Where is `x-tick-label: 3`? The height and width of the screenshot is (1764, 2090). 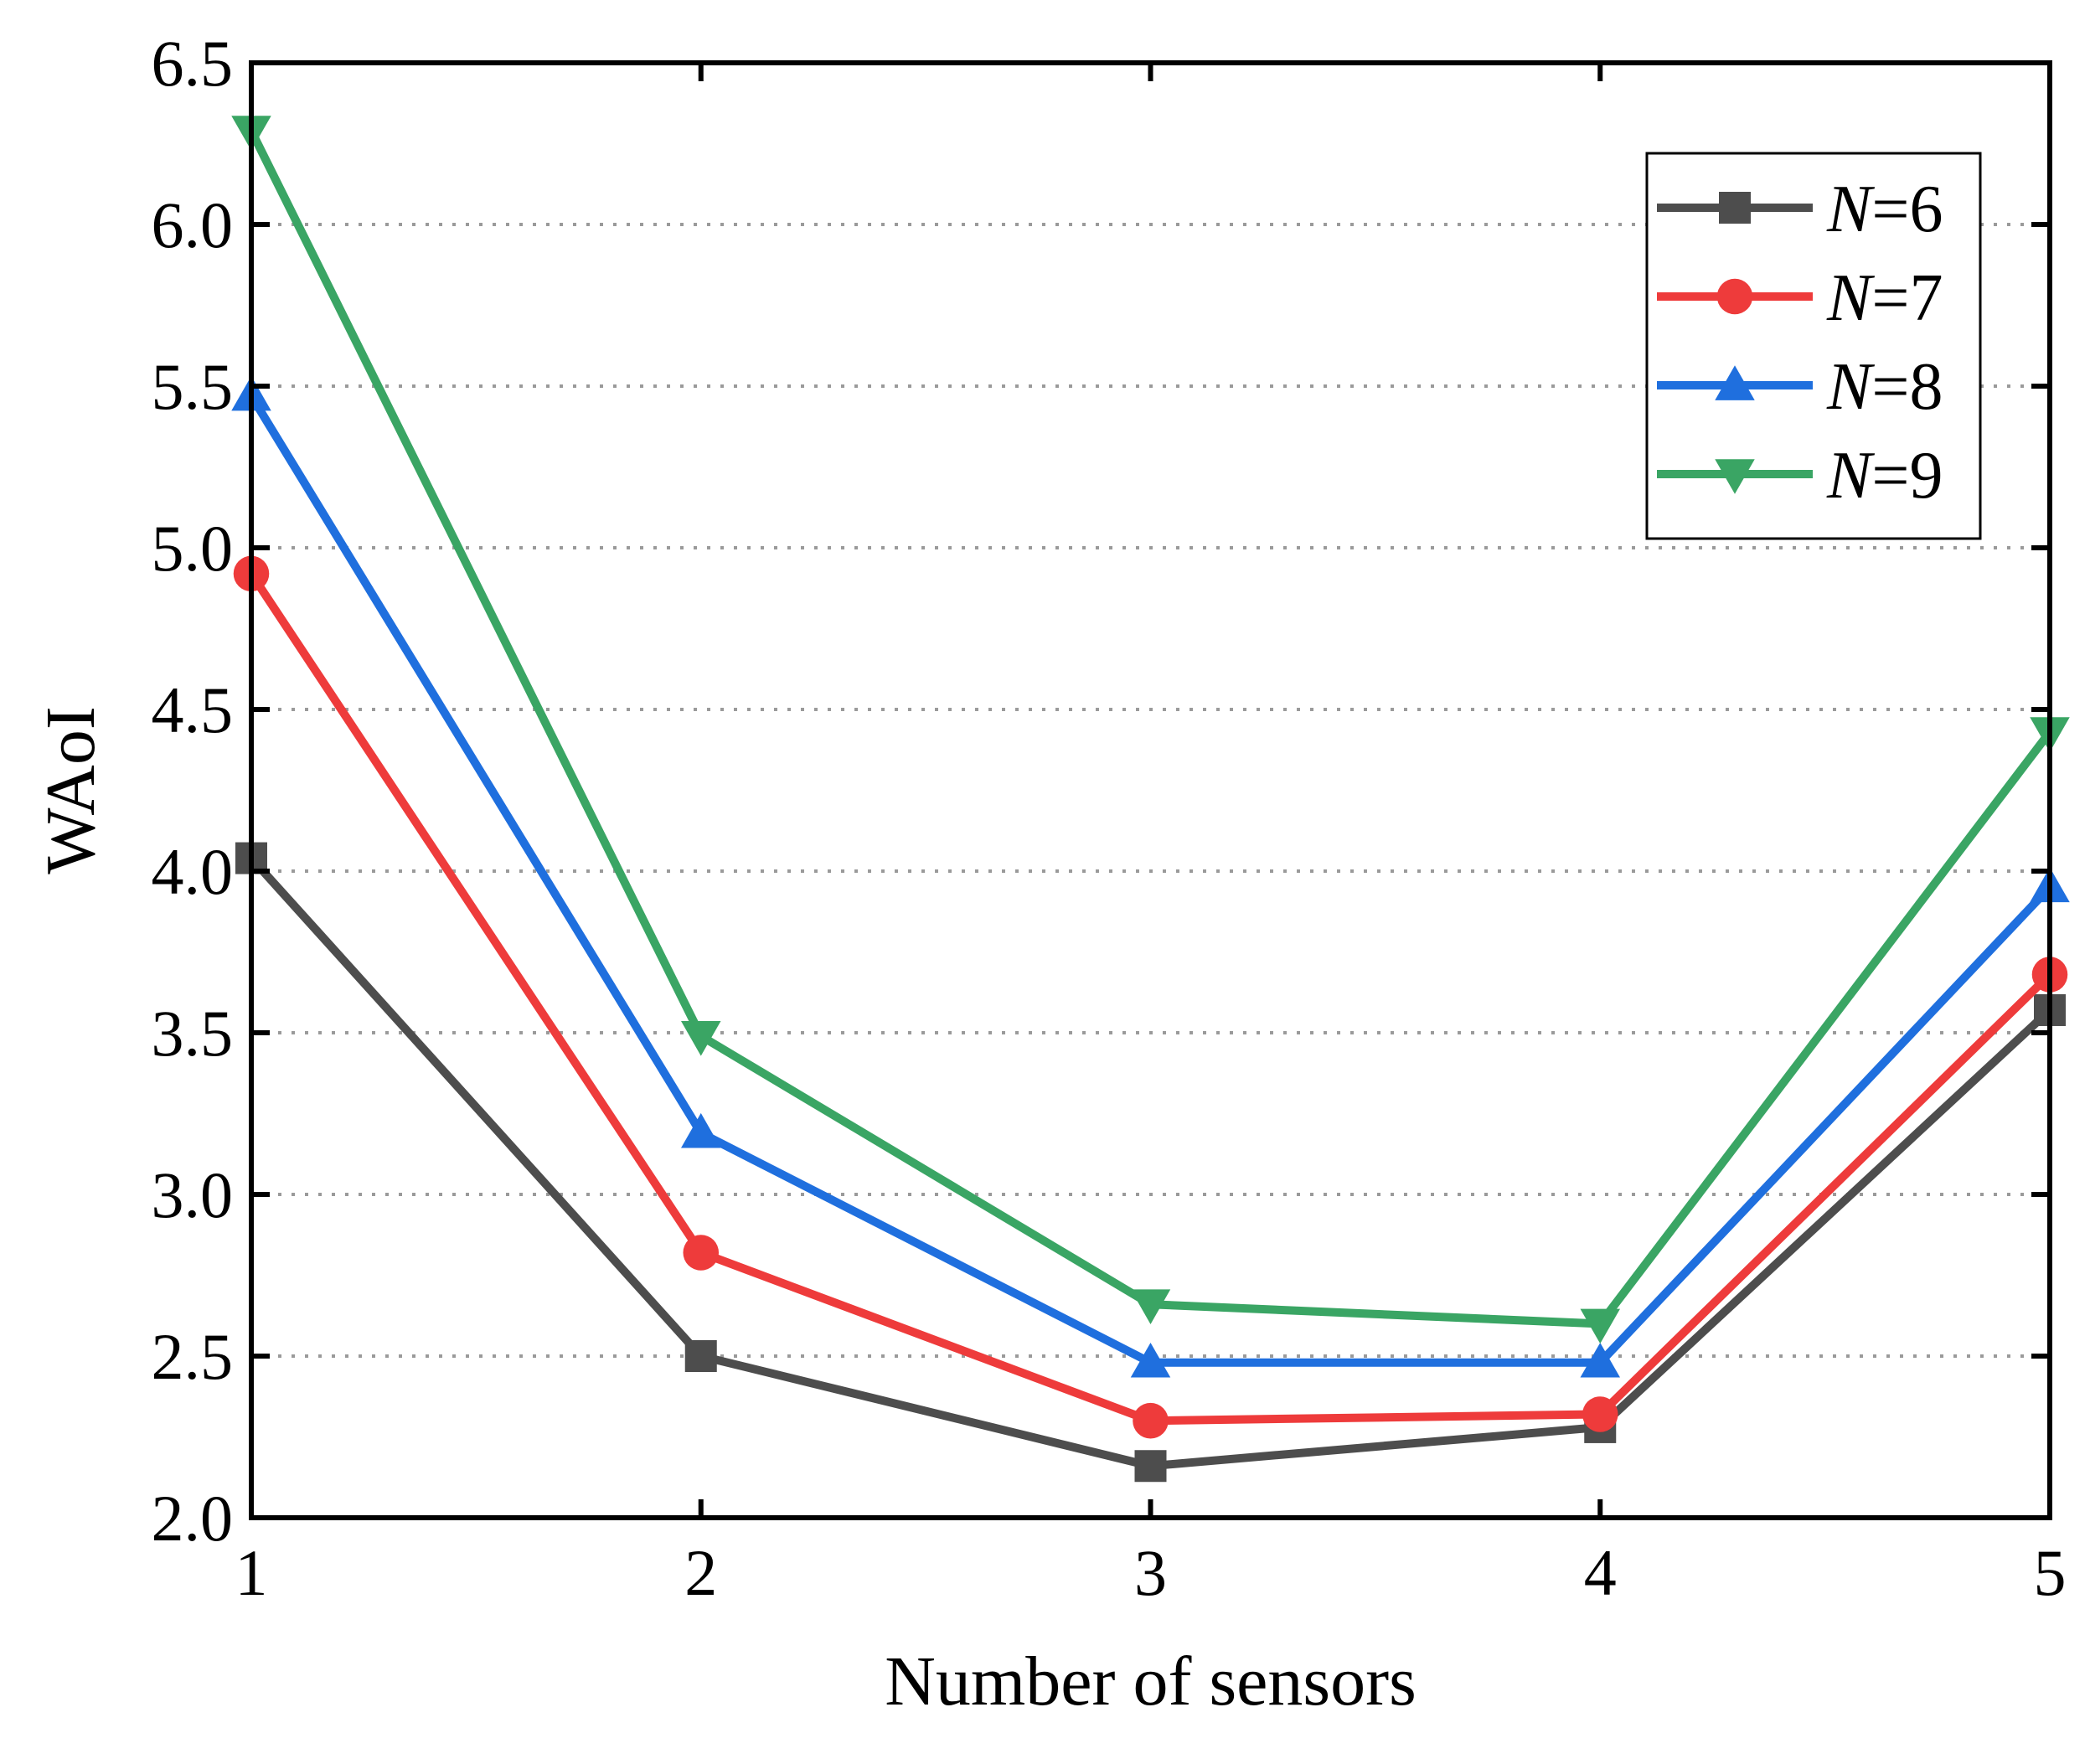 x-tick-label: 3 is located at coordinates (1150, 1573).